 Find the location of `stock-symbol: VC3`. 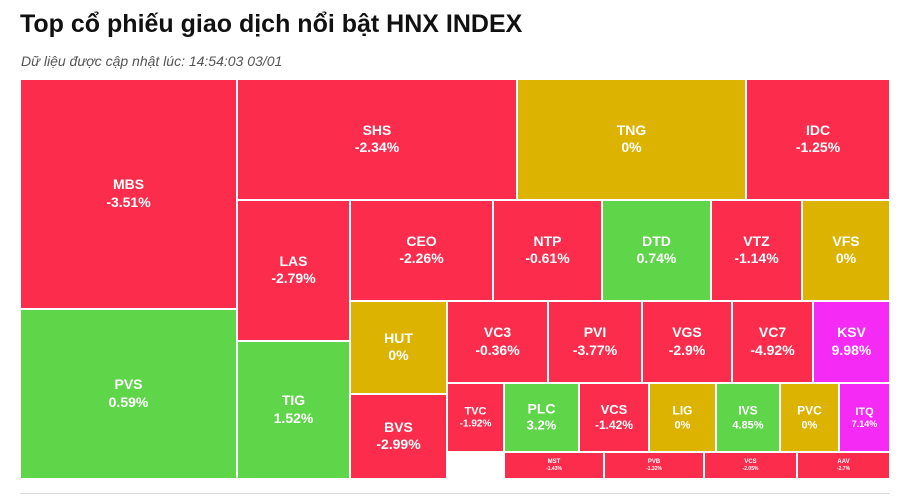

stock-symbol: VC3 is located at coordinates (497, 332).